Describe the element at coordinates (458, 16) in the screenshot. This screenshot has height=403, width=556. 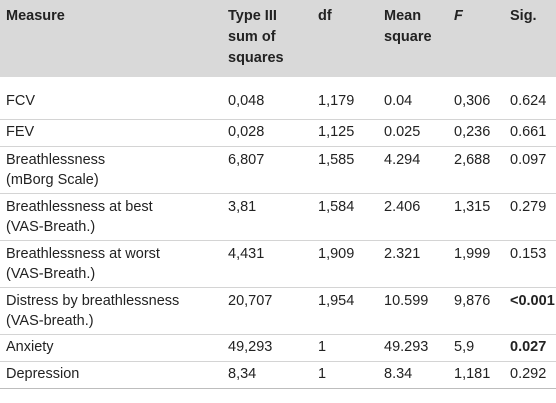
I see `header-f: F` at that location.